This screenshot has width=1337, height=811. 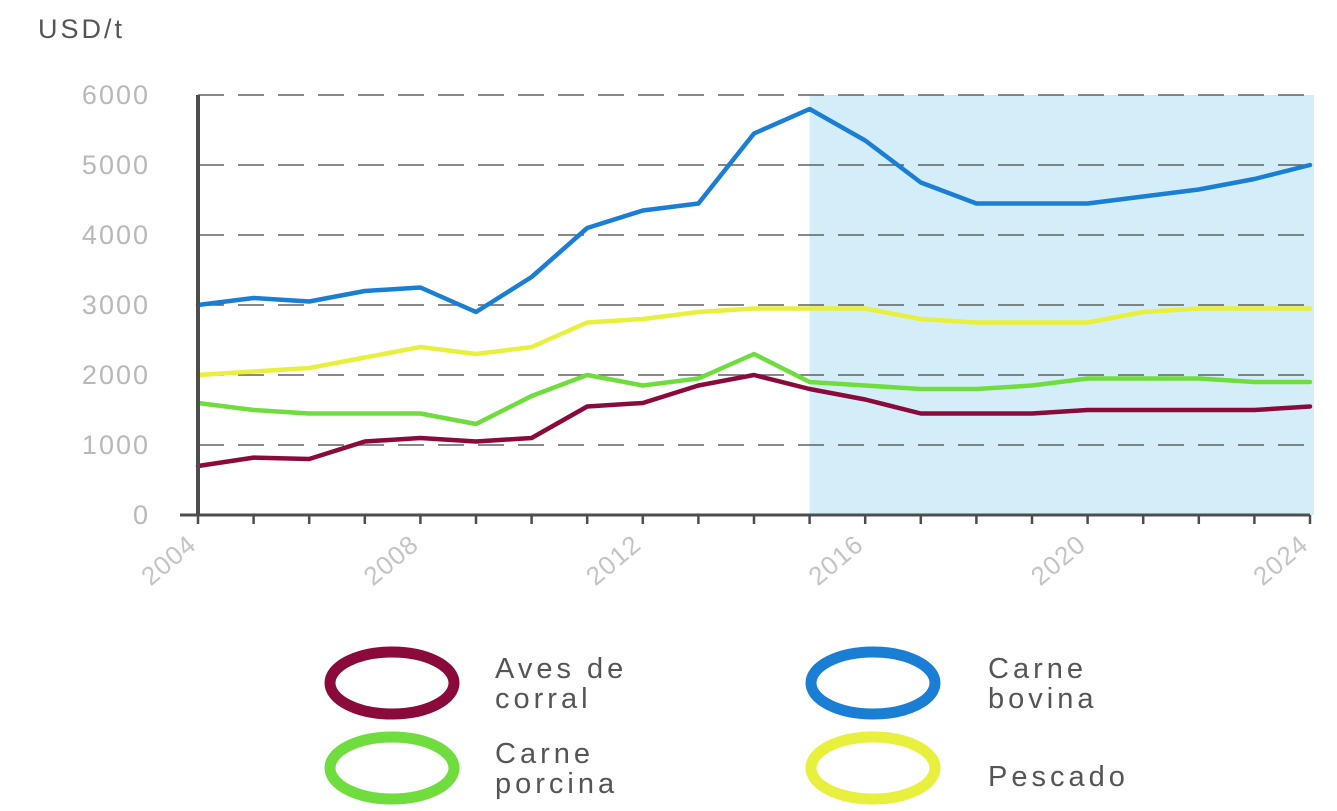 What do you see at coordinates (1058, 560) in the screenshot?
I see `x-tick-label: 2020` at bounding box center [1058, 560].